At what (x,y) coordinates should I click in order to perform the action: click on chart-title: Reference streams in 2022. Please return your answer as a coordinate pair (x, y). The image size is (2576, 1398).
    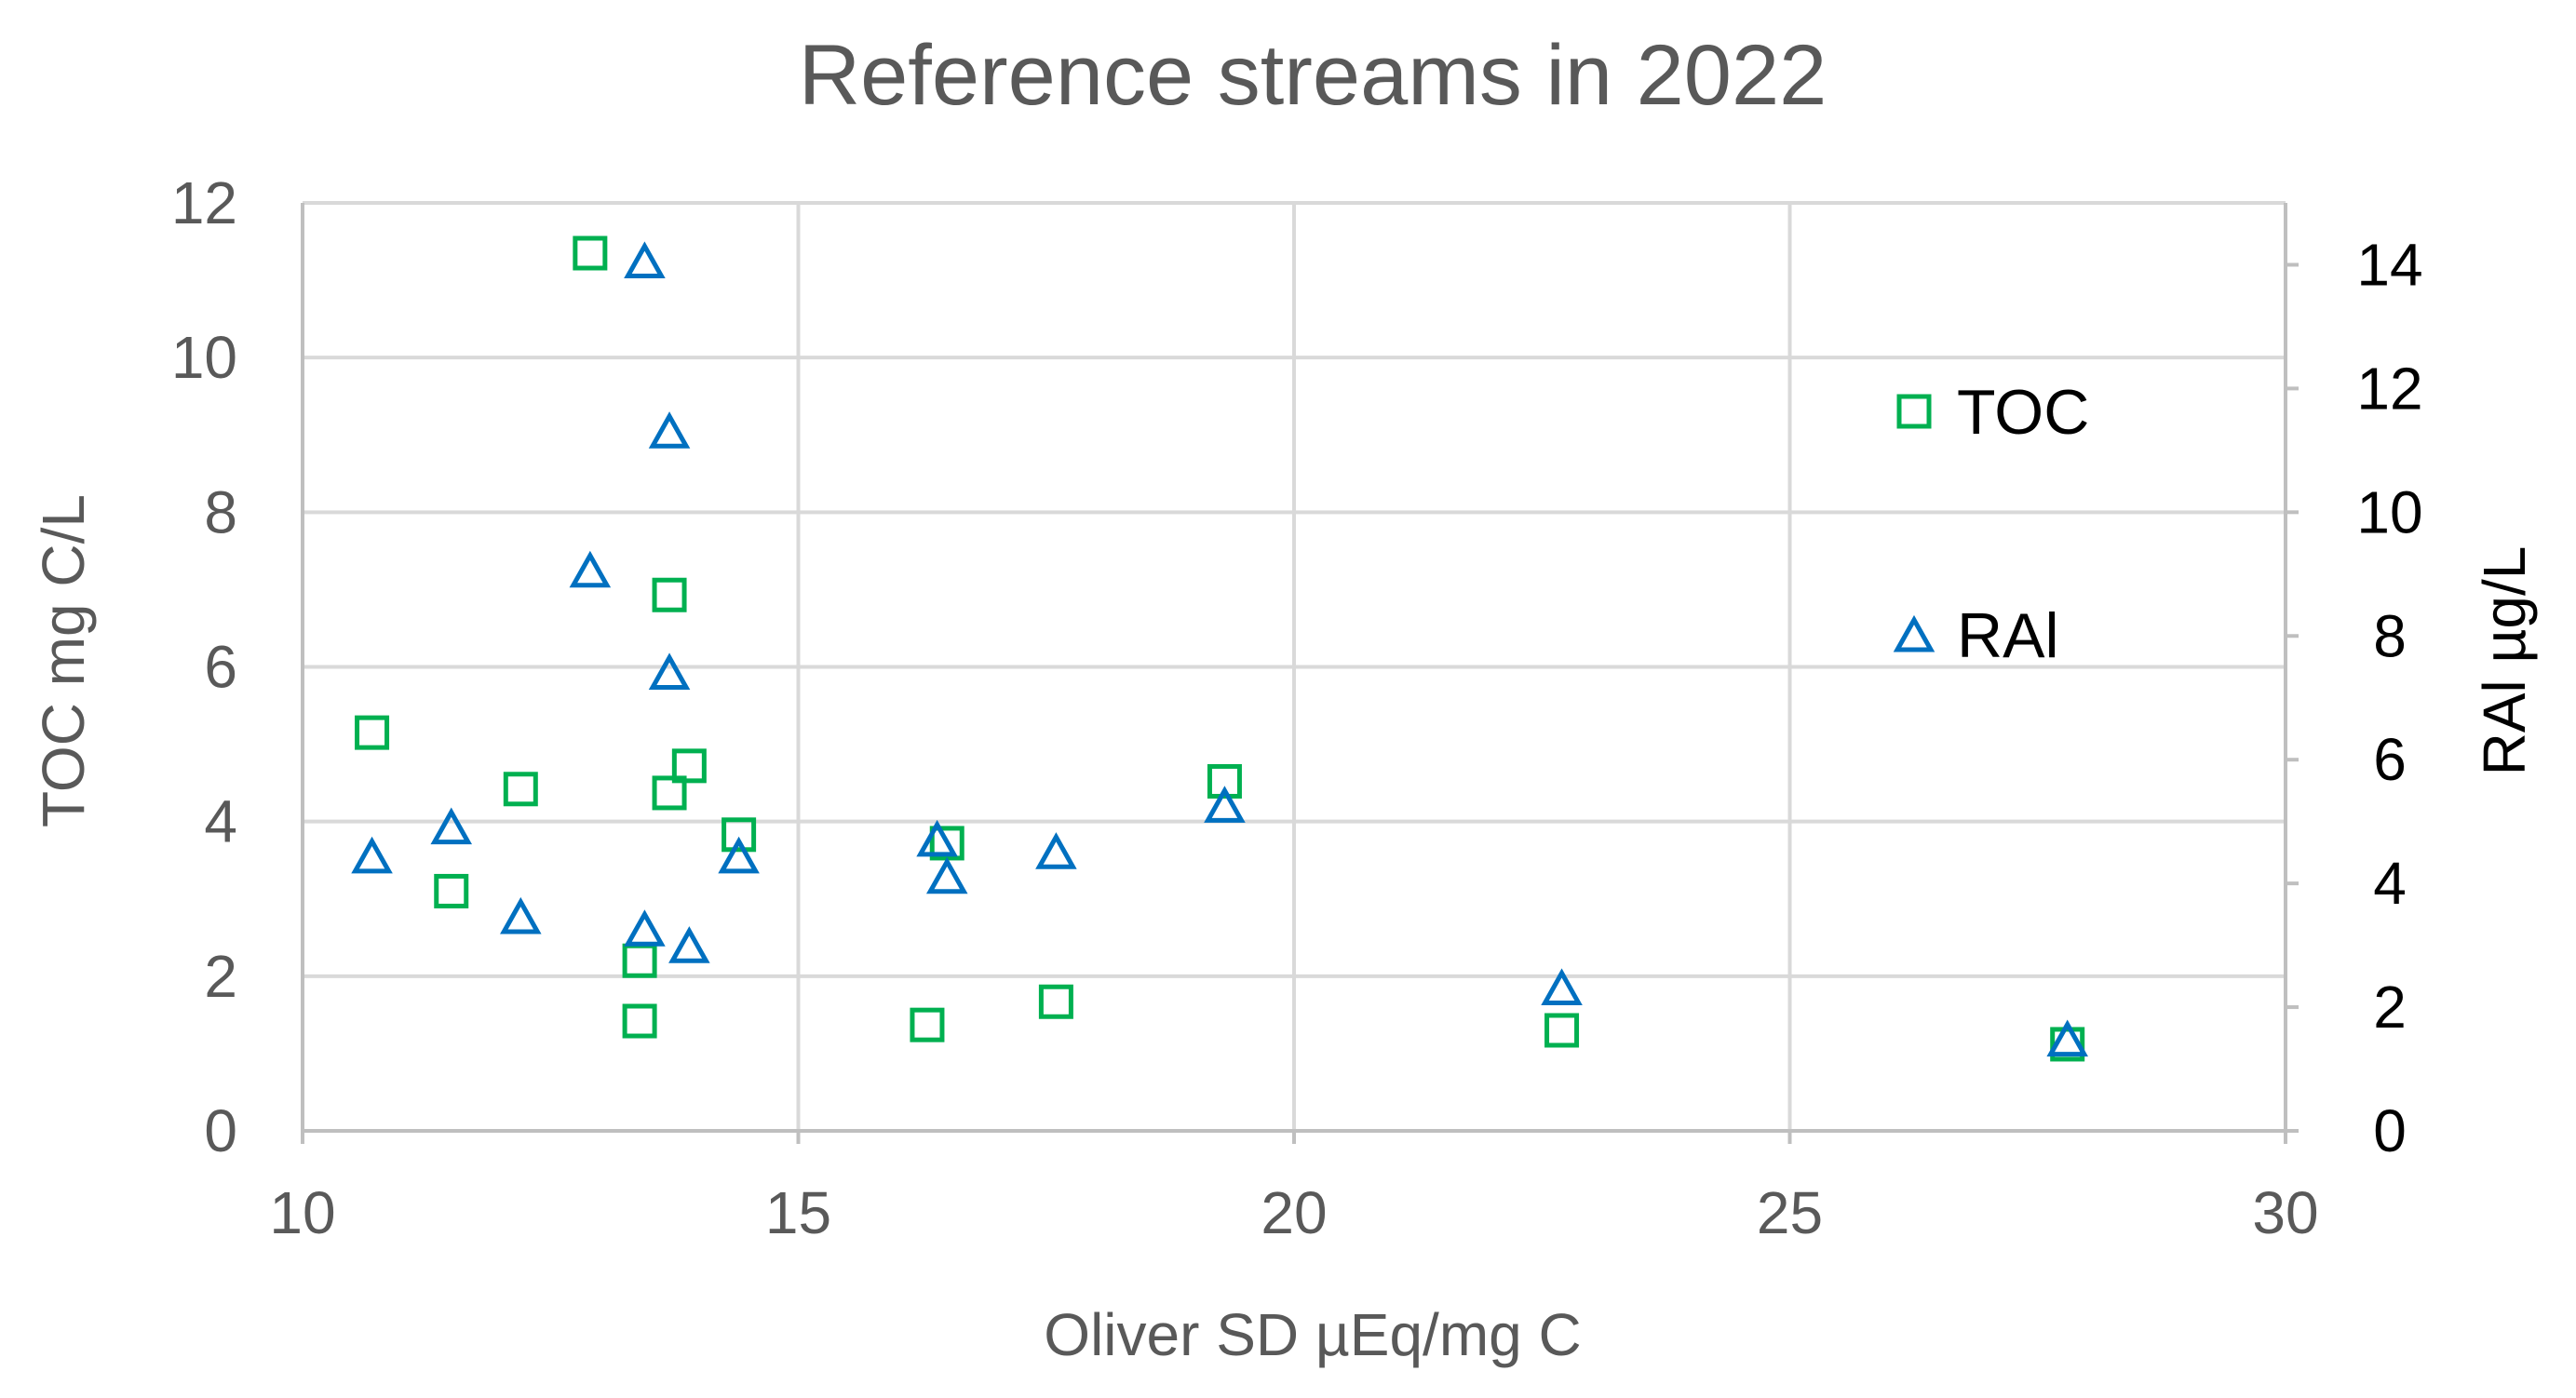
    Looking at the image, I should click on (1313, 76).